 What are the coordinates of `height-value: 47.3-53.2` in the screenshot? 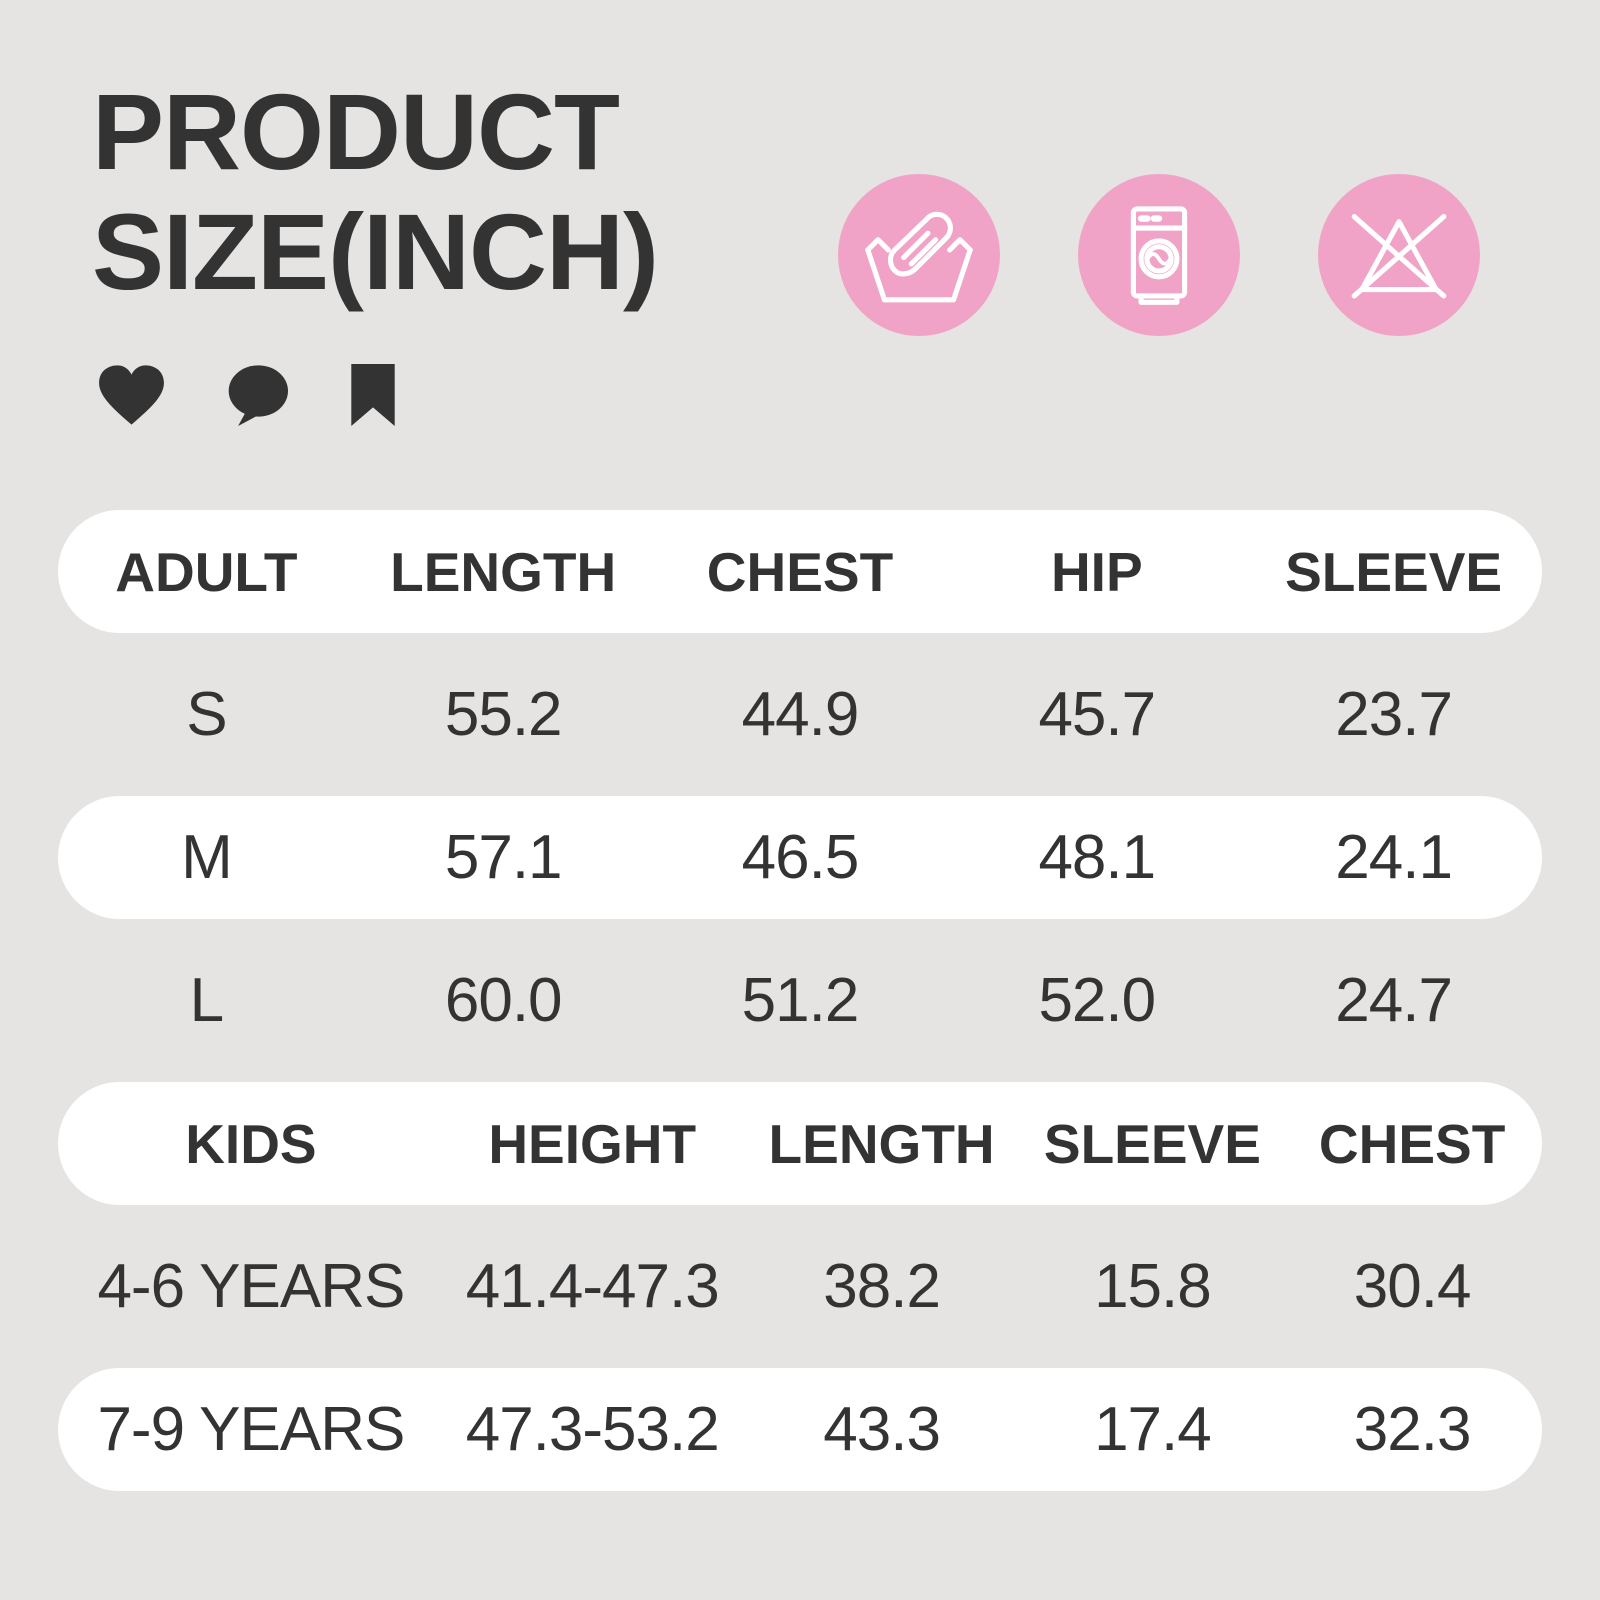 It's located at (592, 1429).